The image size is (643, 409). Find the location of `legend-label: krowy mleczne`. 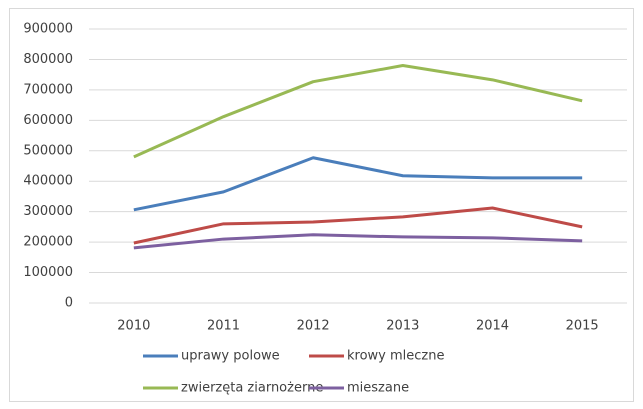

legend-label: krowy mleczne is located at coordinates (395, 356).